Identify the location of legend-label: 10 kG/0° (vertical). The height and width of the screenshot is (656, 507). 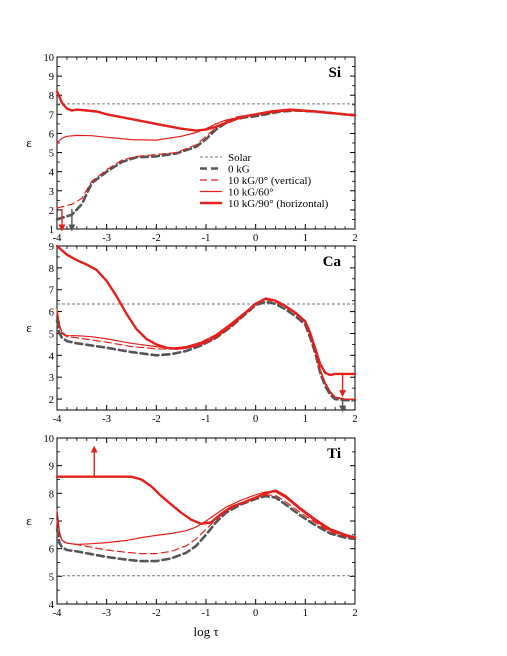
(270, 181).